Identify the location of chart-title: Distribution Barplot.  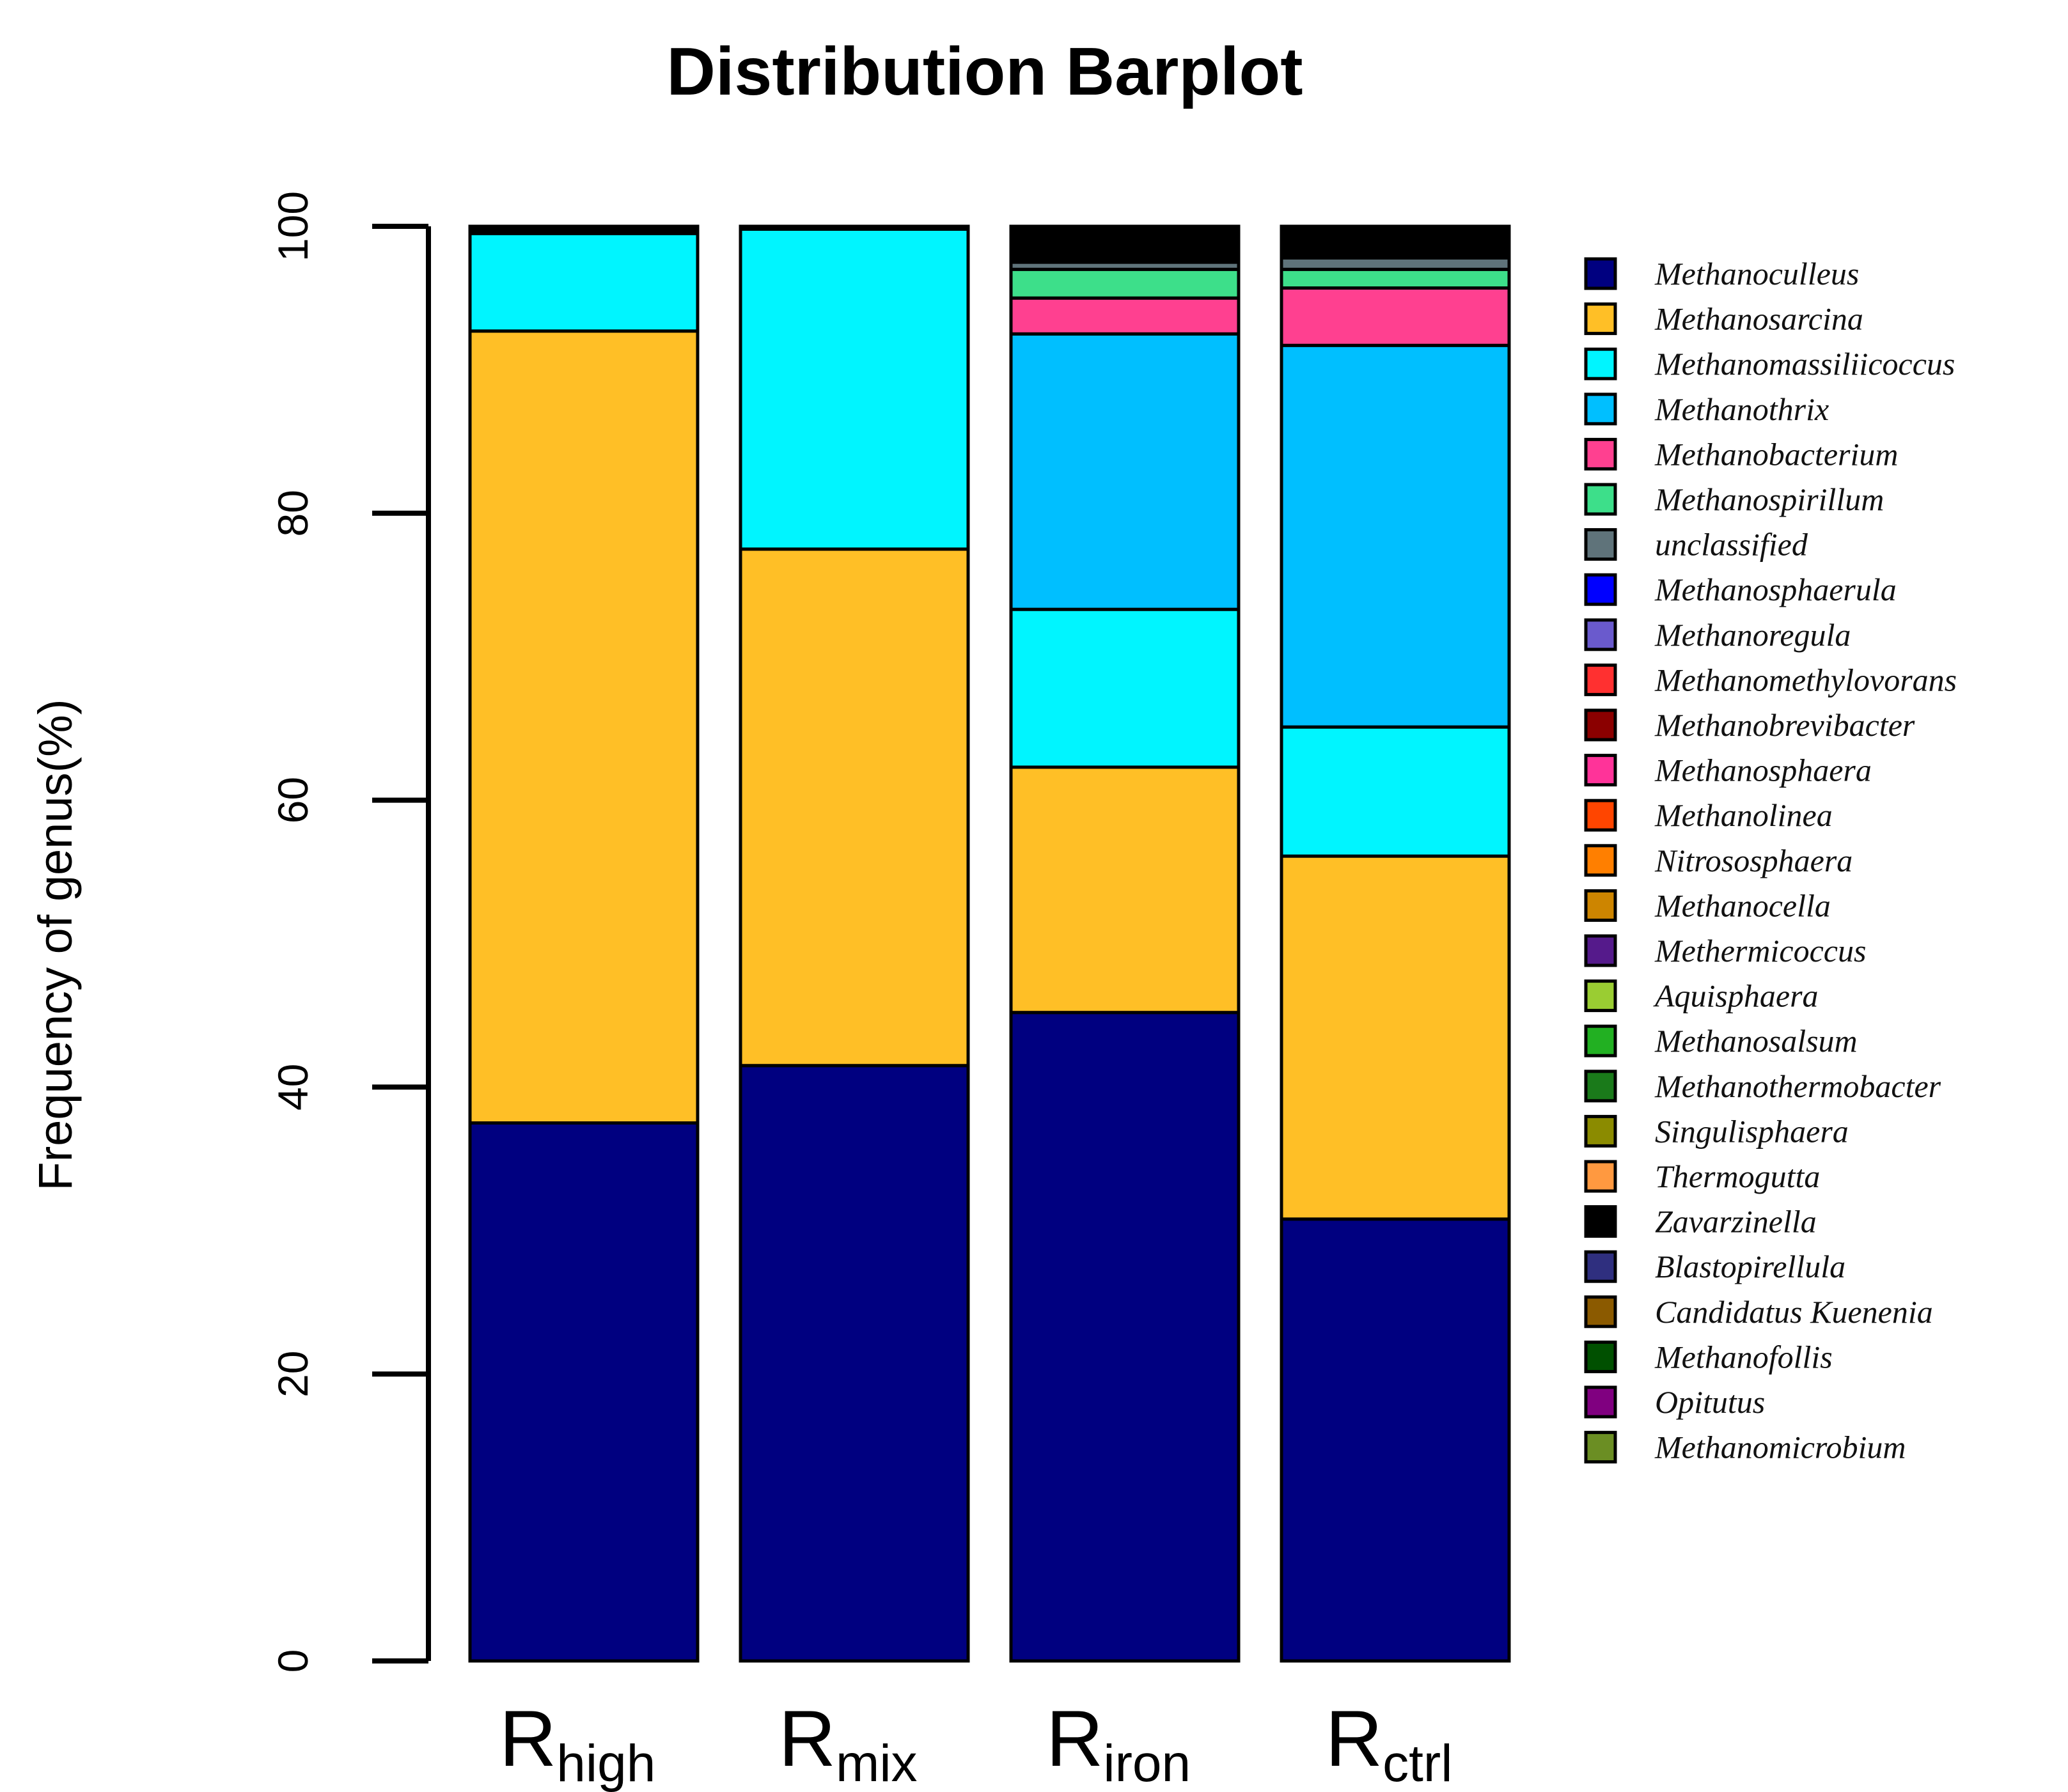
(985, 72).